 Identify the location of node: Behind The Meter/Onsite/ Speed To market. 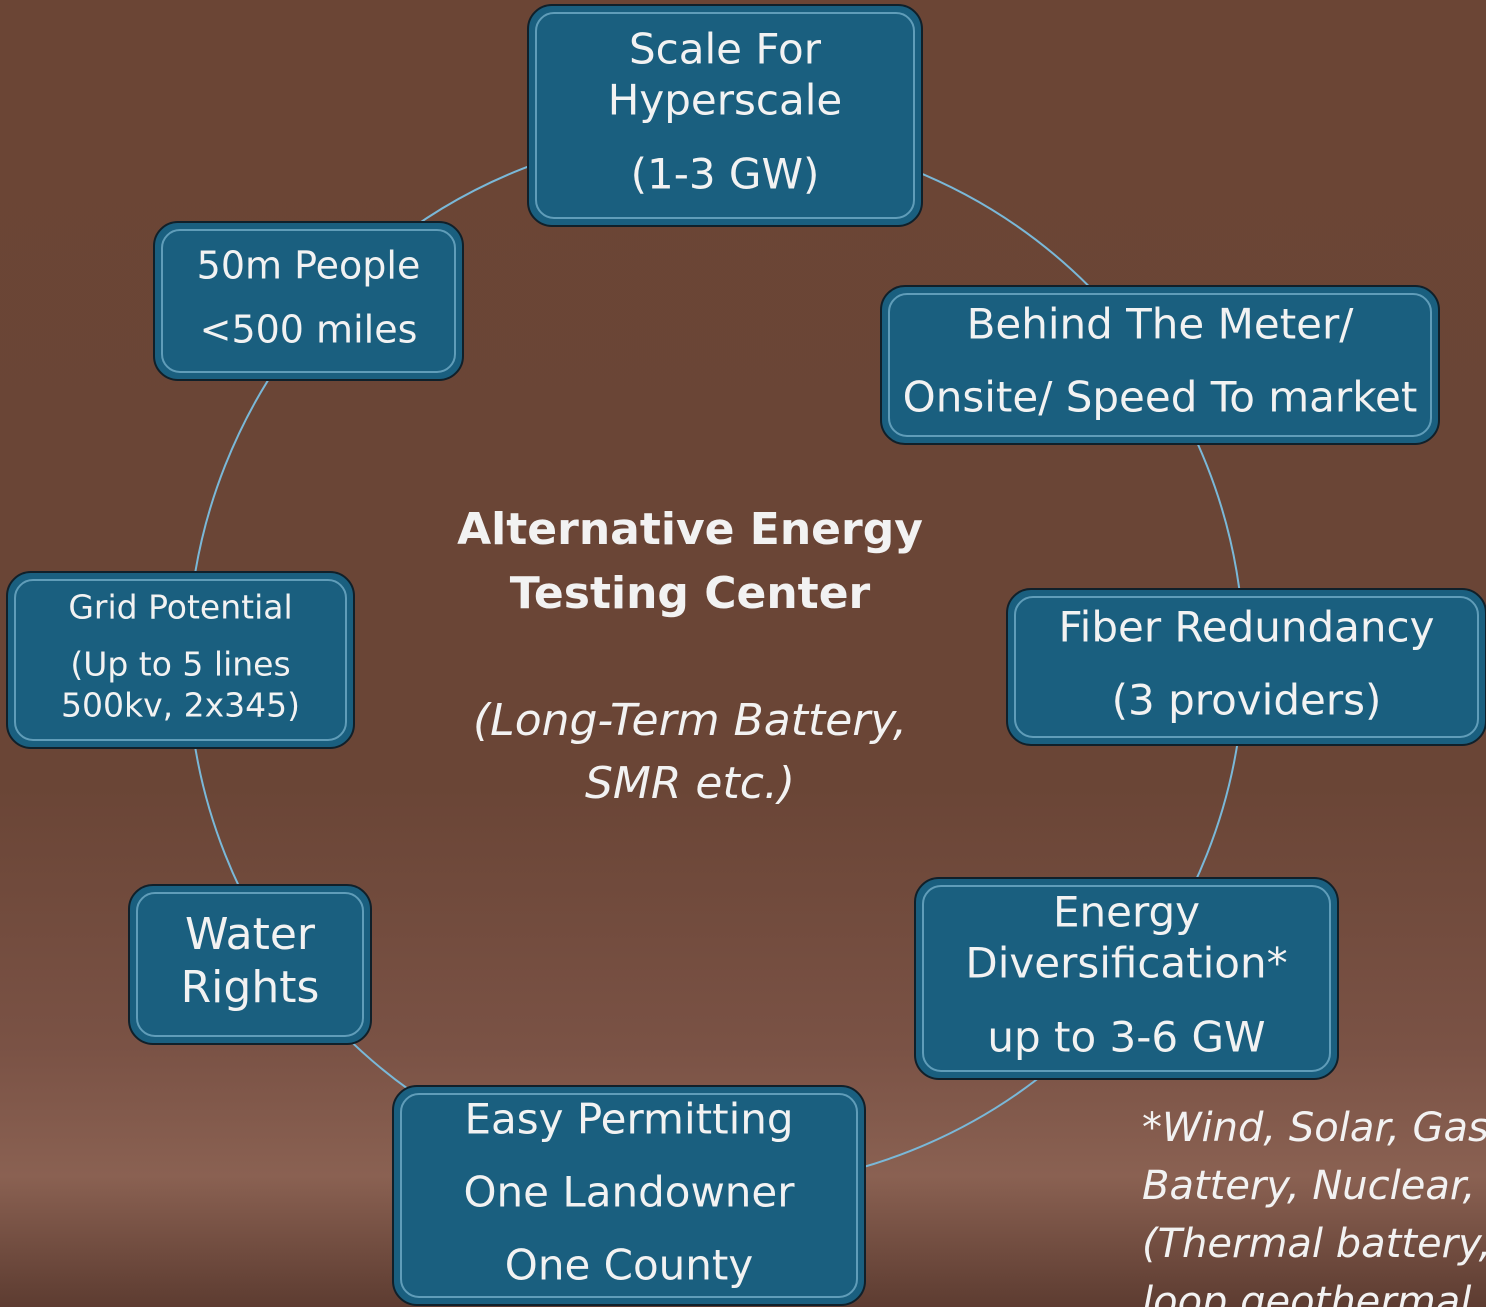
(1160, 365).